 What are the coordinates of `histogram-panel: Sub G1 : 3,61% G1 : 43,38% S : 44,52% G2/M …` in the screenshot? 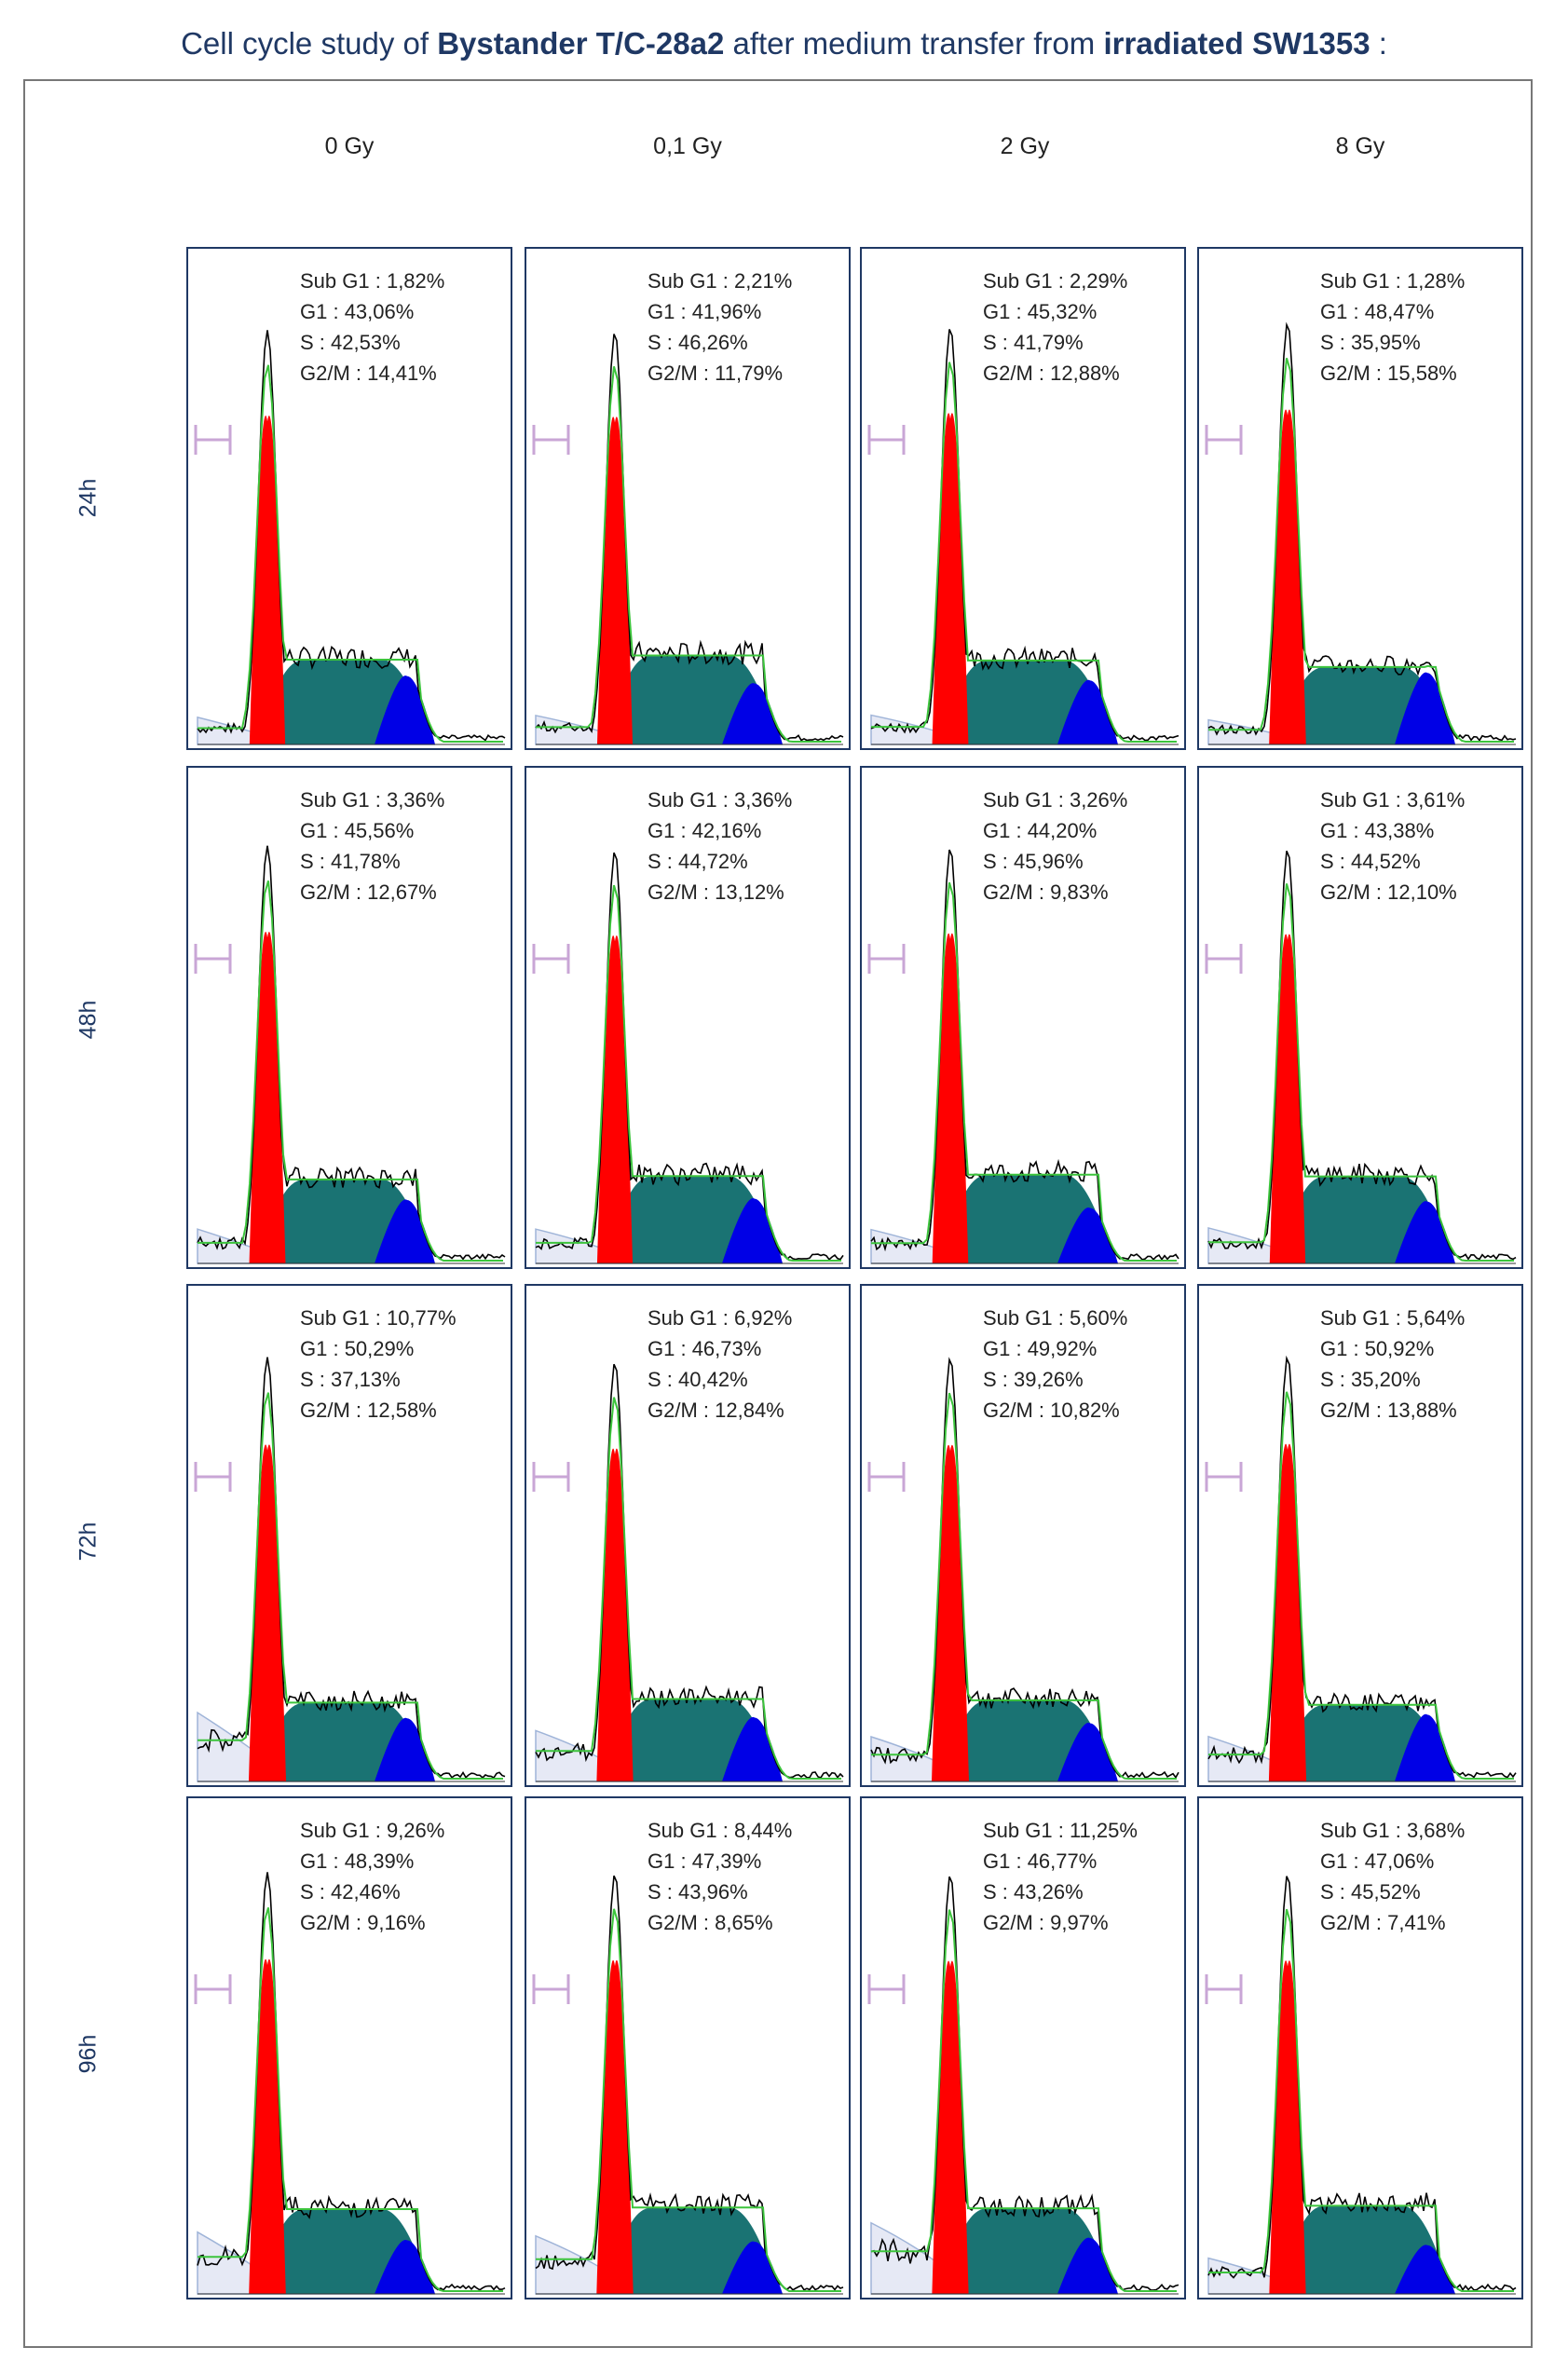 It's located at (1360, 1017).